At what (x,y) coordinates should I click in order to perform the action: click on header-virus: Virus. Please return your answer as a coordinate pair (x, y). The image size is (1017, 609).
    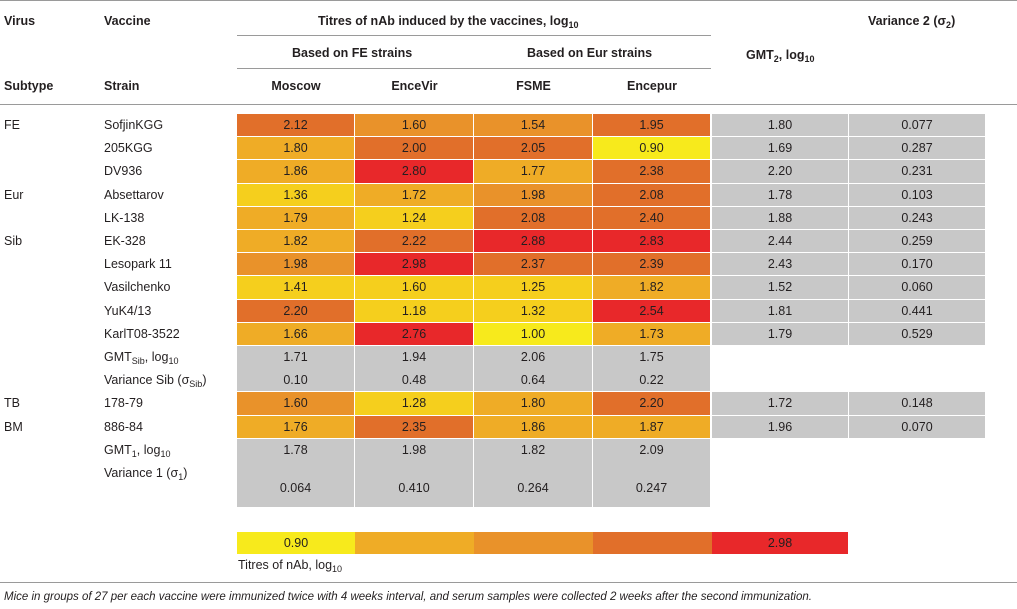
    Looking at the image, I should click on (20, 21).